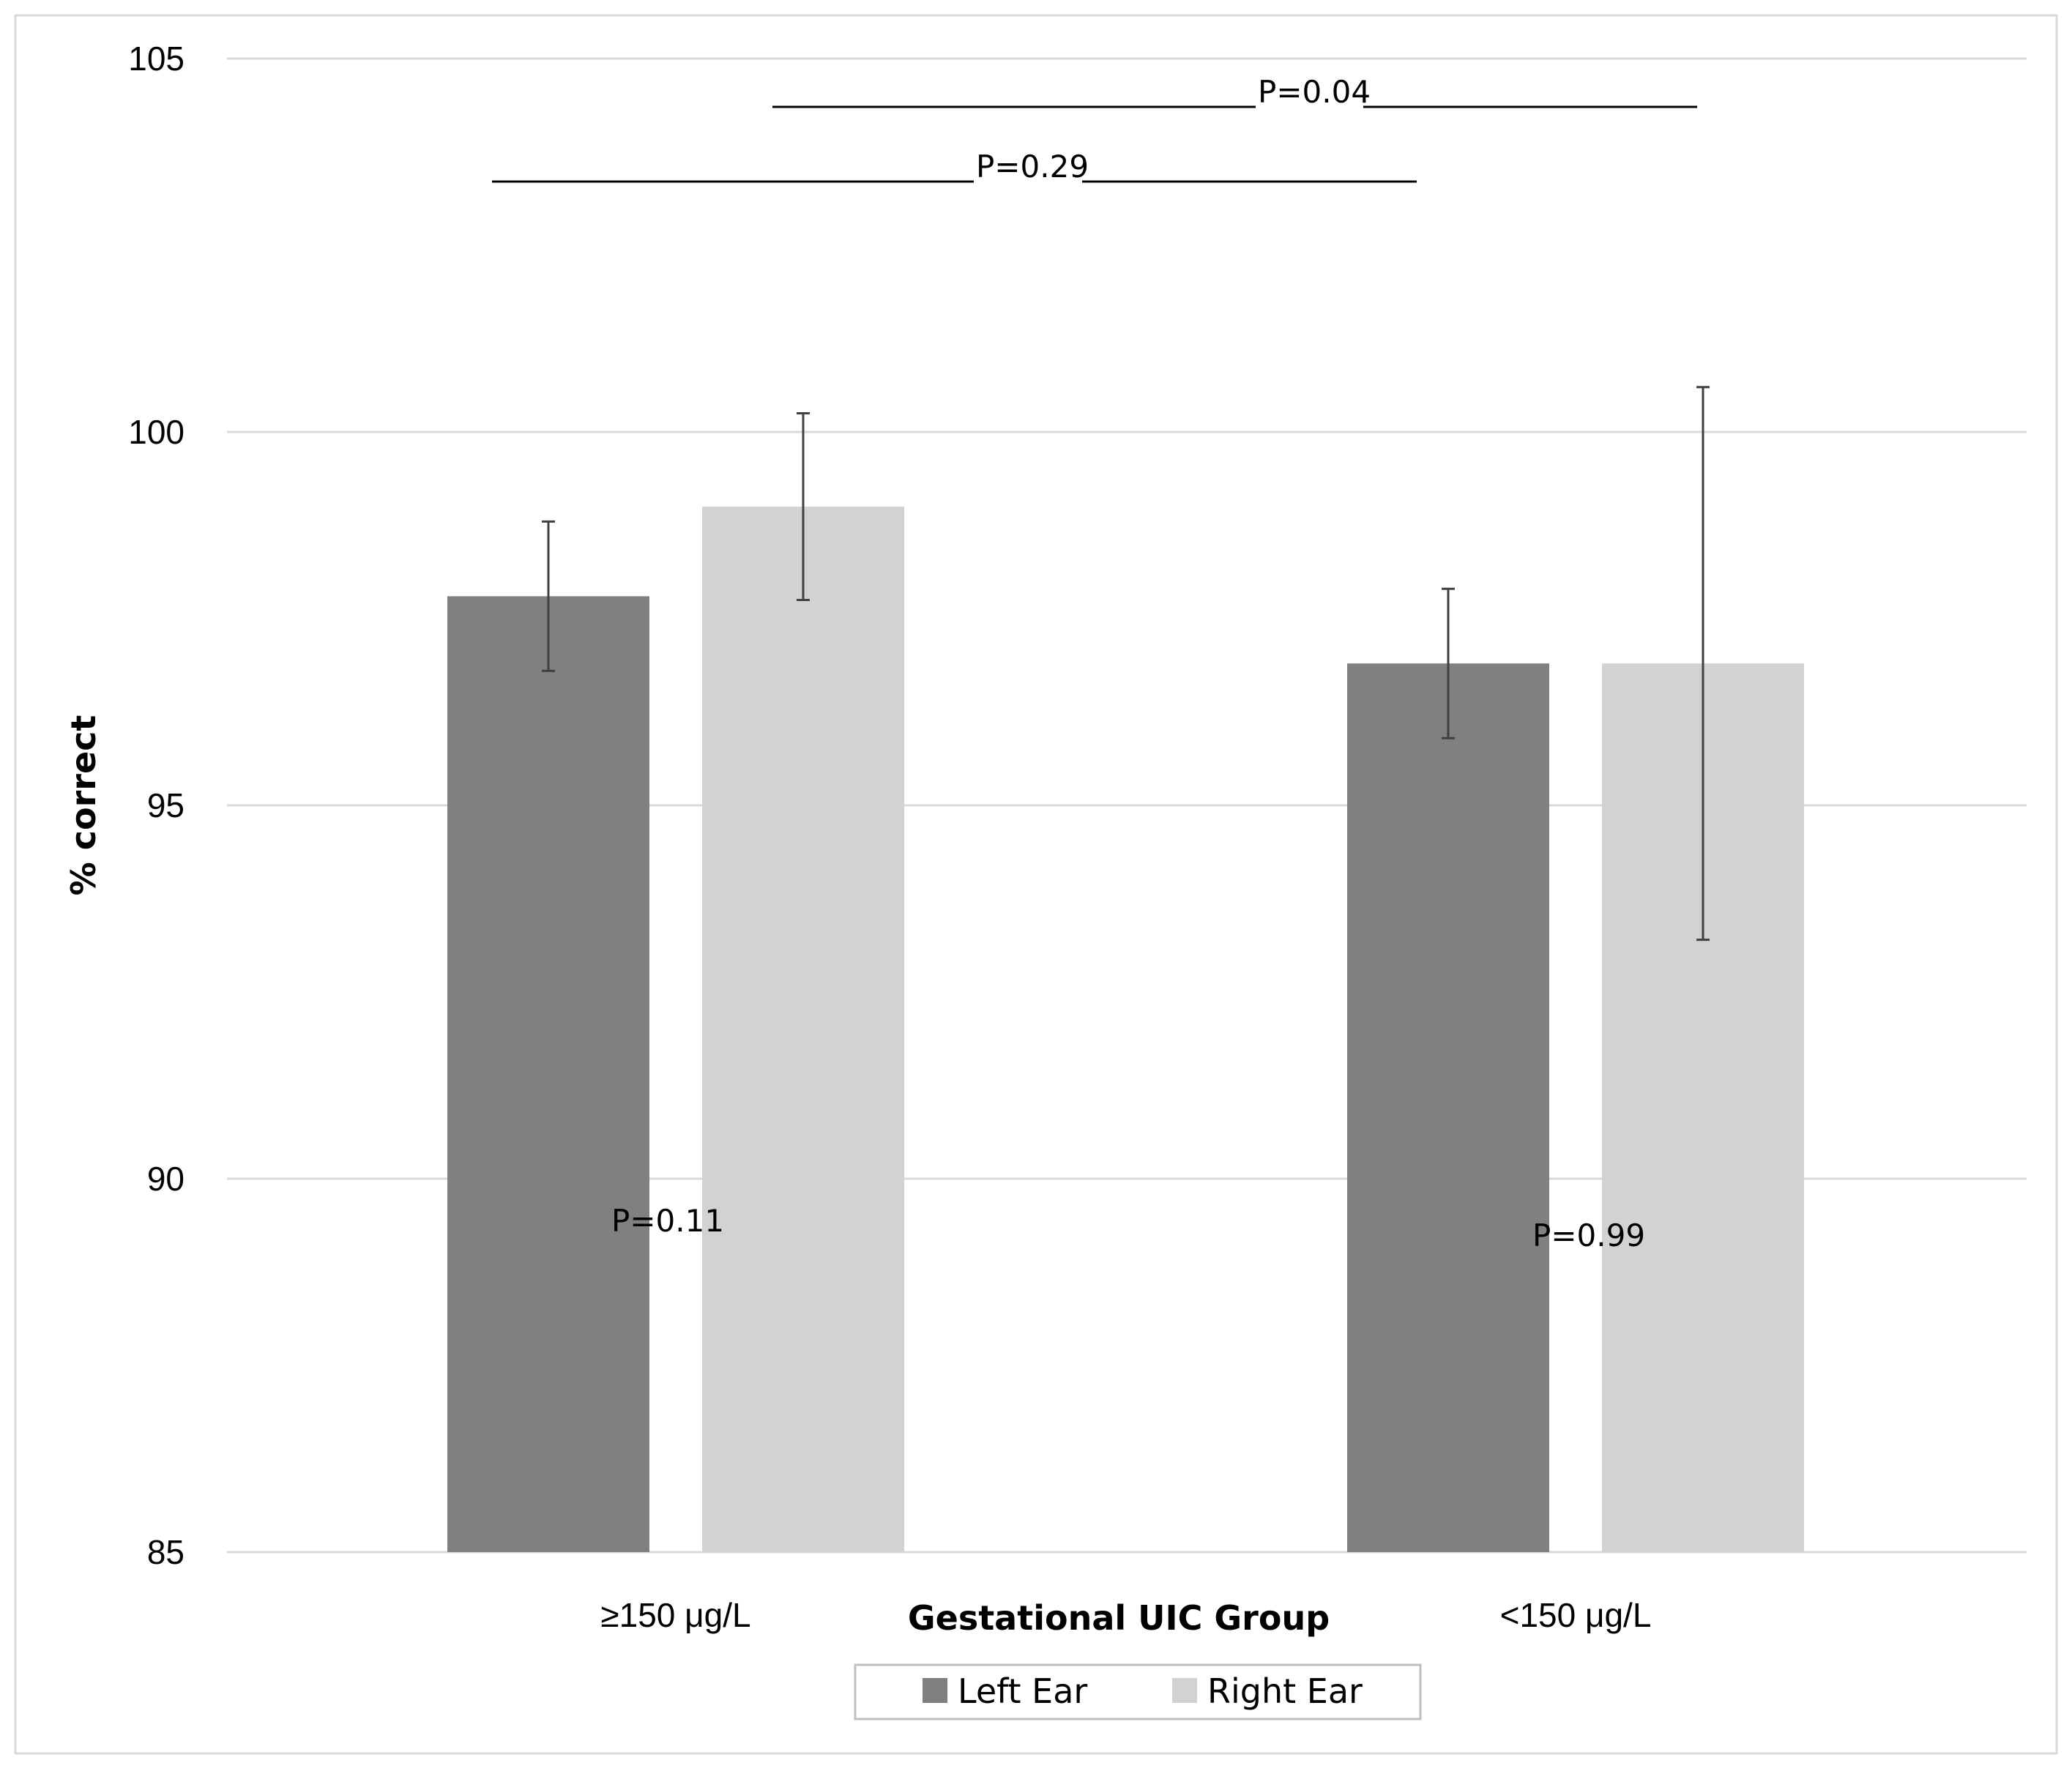 This screenshot has height=1771, width=2072. I want to click on legend-swatch-right-ear, so click(1184, 1690).